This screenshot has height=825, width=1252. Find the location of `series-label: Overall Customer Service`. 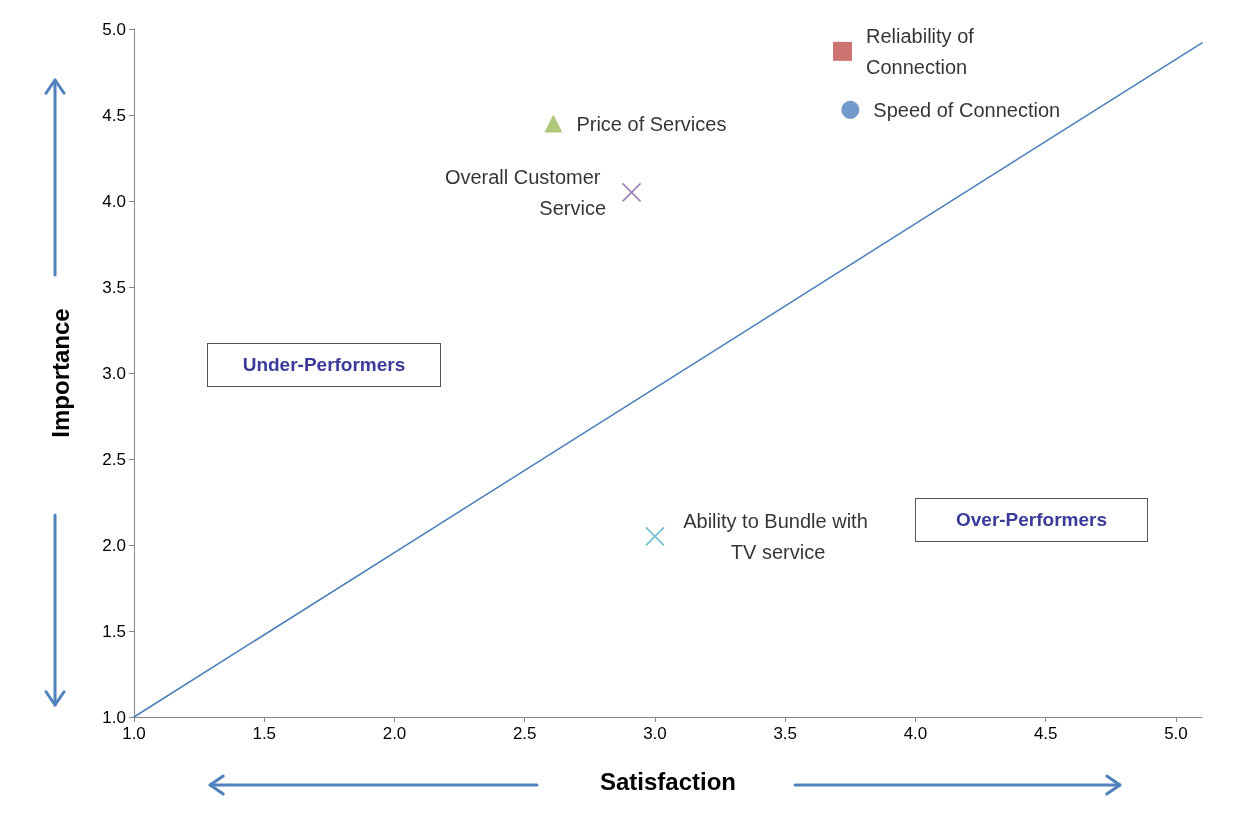

series-label: Overall Customer Service is located at coordinates (525, 192).